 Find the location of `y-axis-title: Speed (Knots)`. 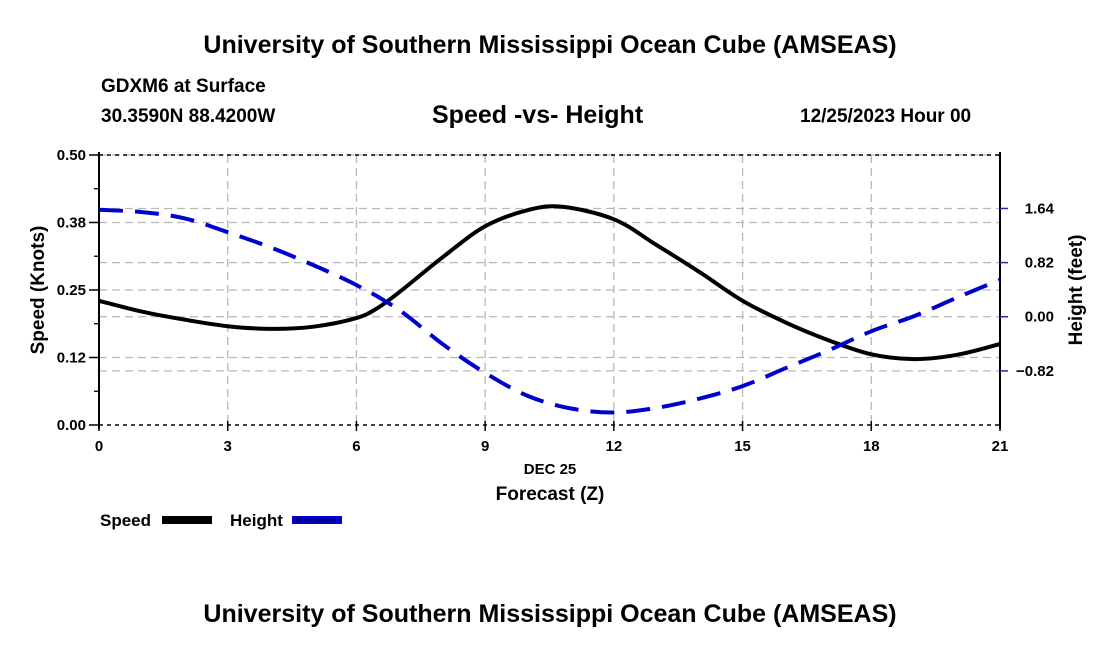

y-axis-title: Speed (Knots) is located at coordinates (38, 290).